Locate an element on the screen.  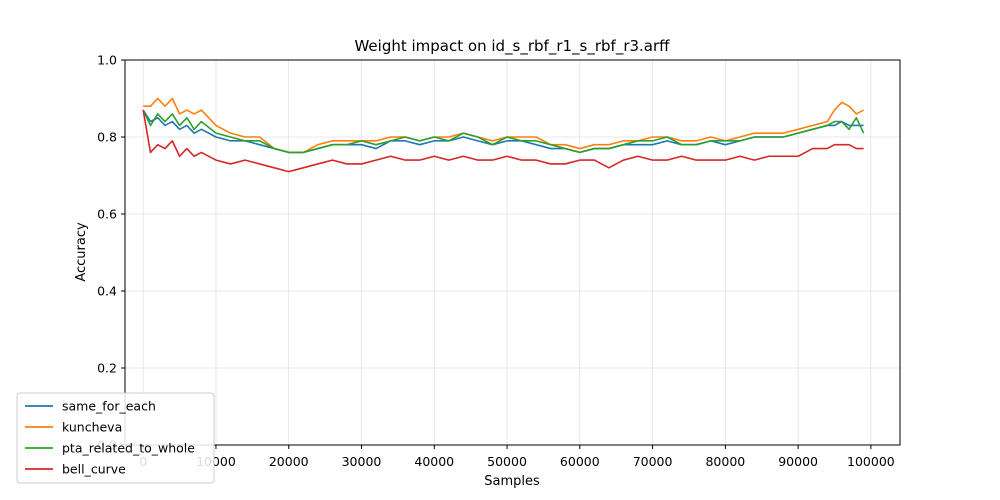
y-tick-label: 0.6 is located at coordinates (107, 214).